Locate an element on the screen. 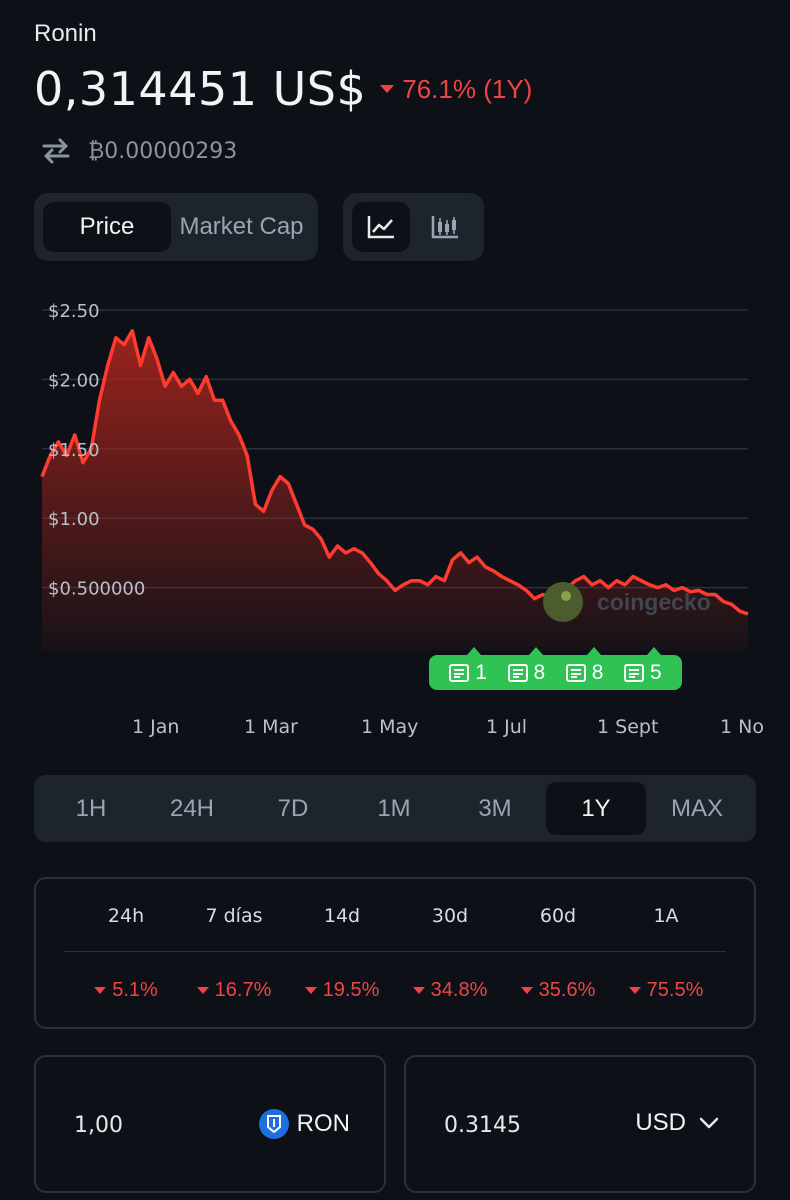 This screenshot has width=790, height=1200. metric-toggle: Price Market Cap is located at coordinates (176, 227).